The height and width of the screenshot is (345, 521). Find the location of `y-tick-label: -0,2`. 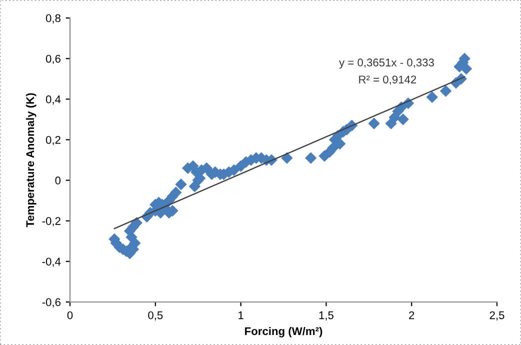

y-tick-label: -0,2 is located at coordinates (51, 221).